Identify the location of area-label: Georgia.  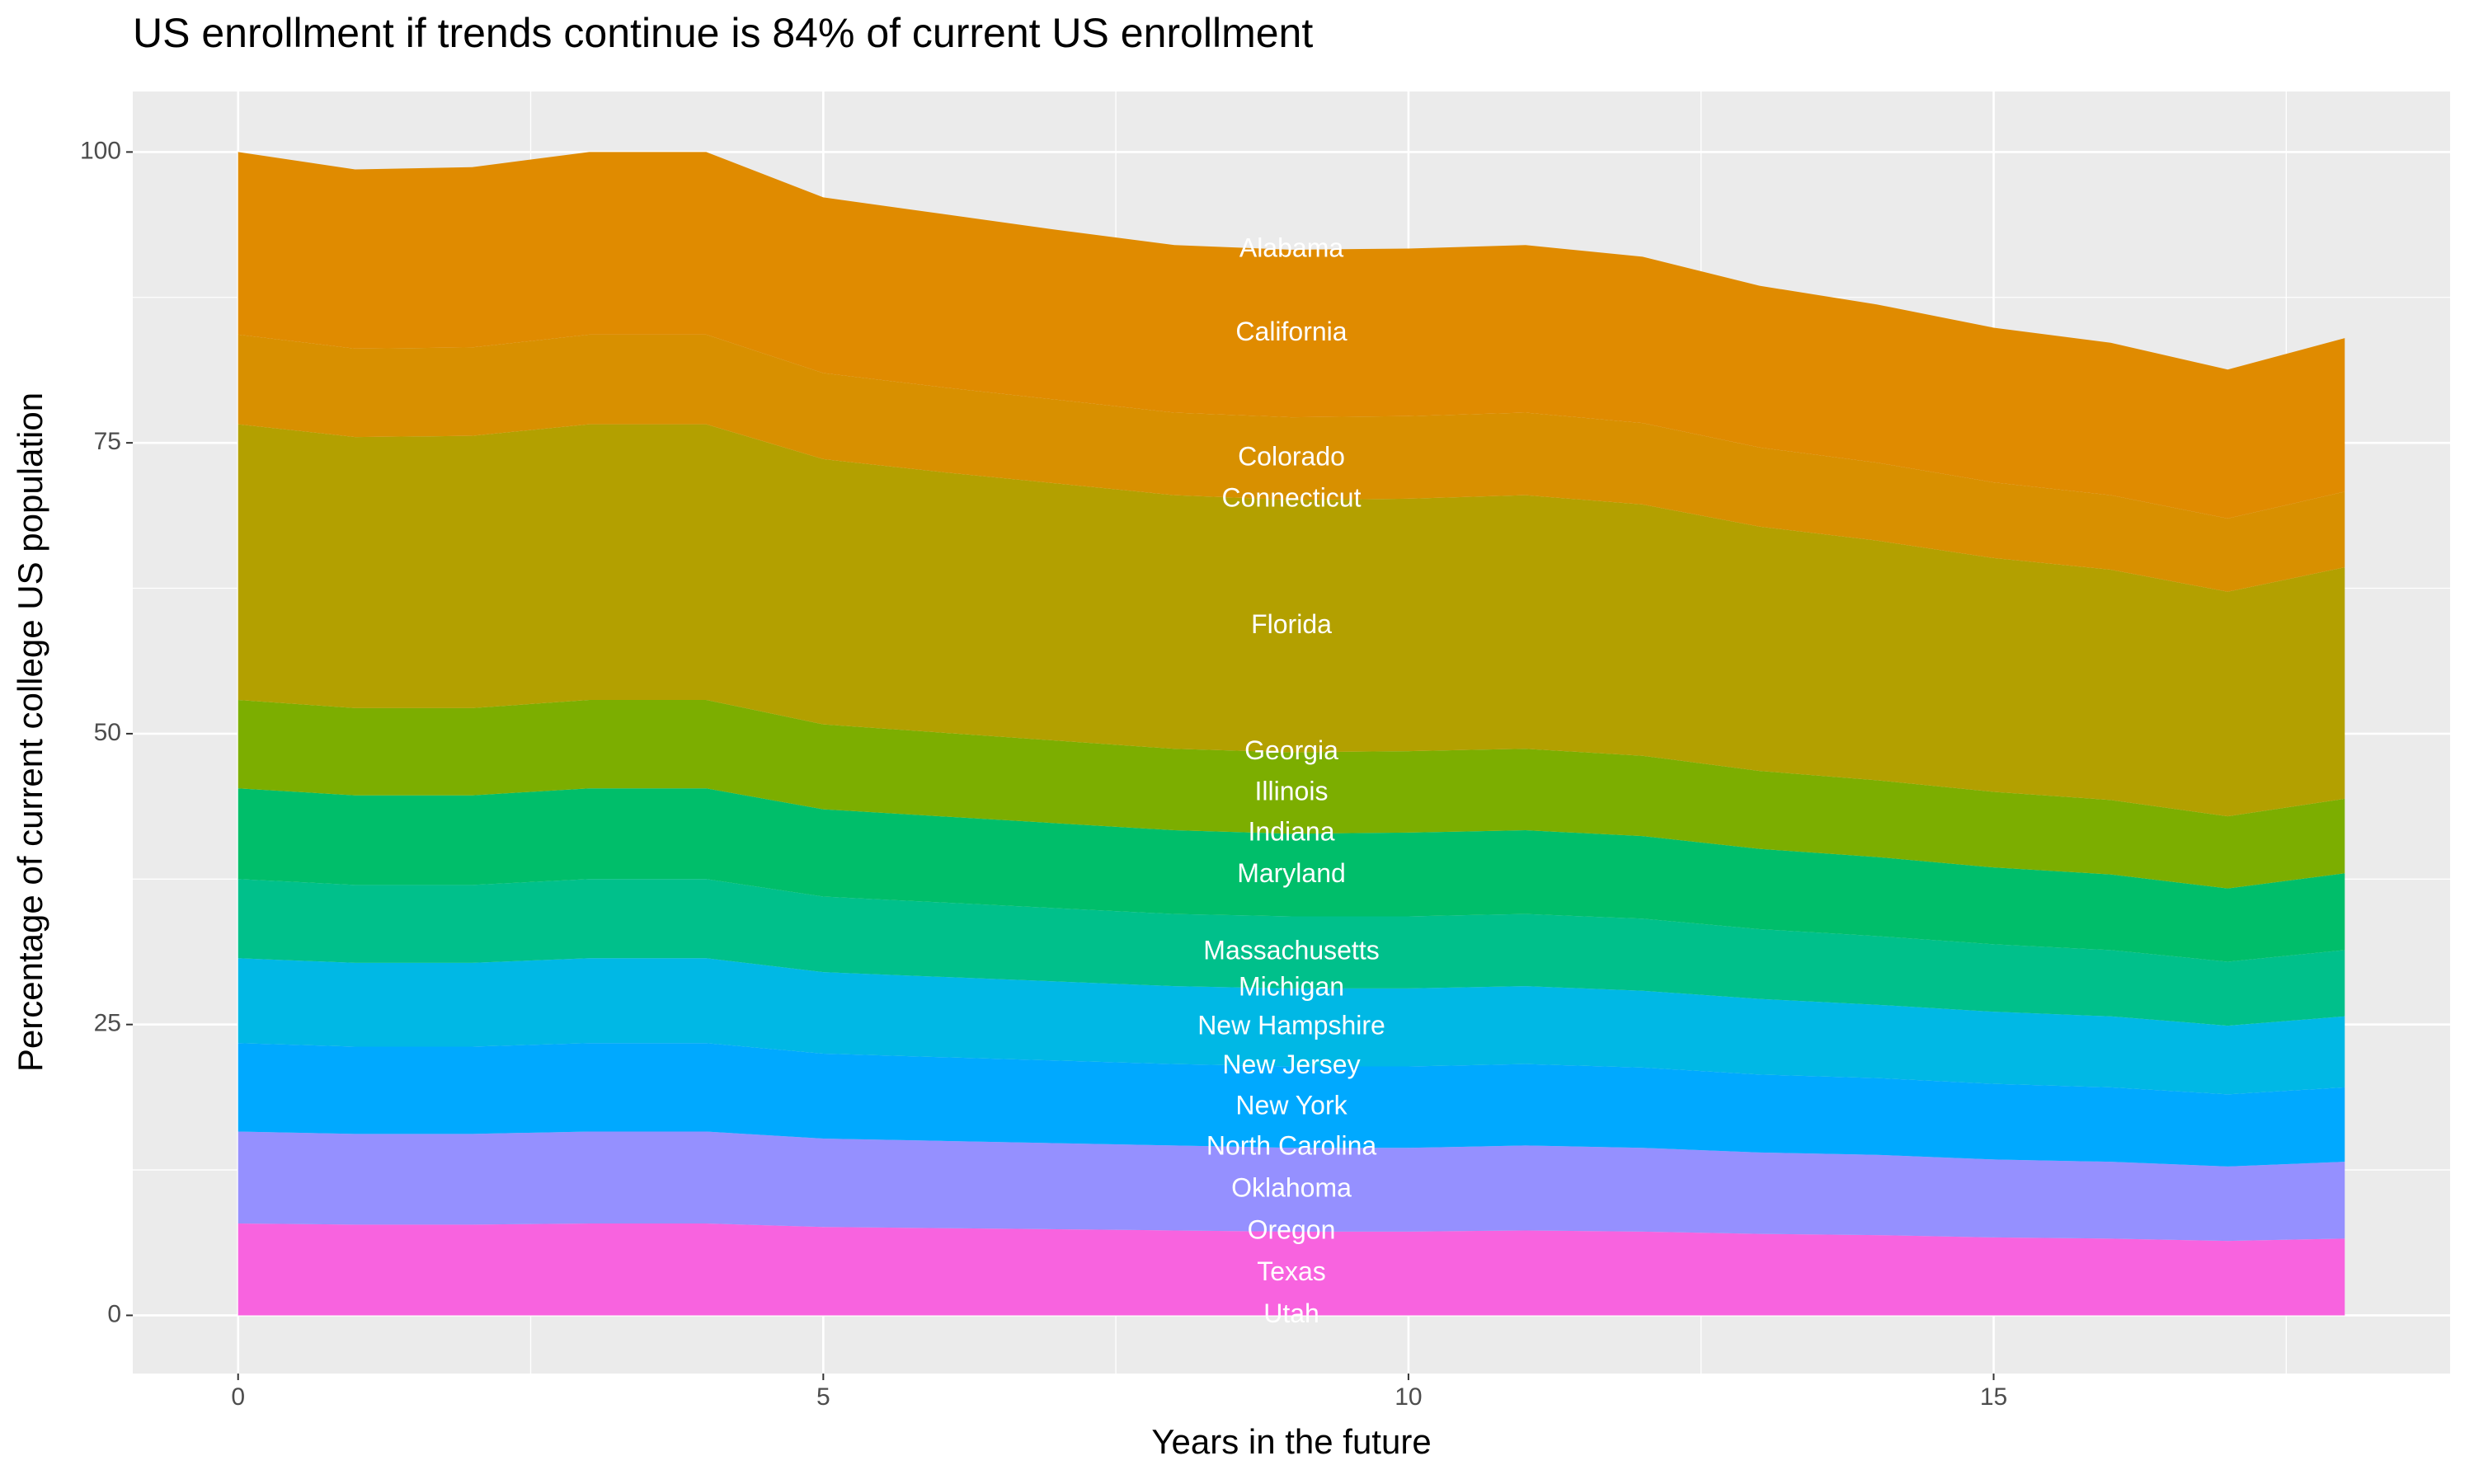
(1291, 750).